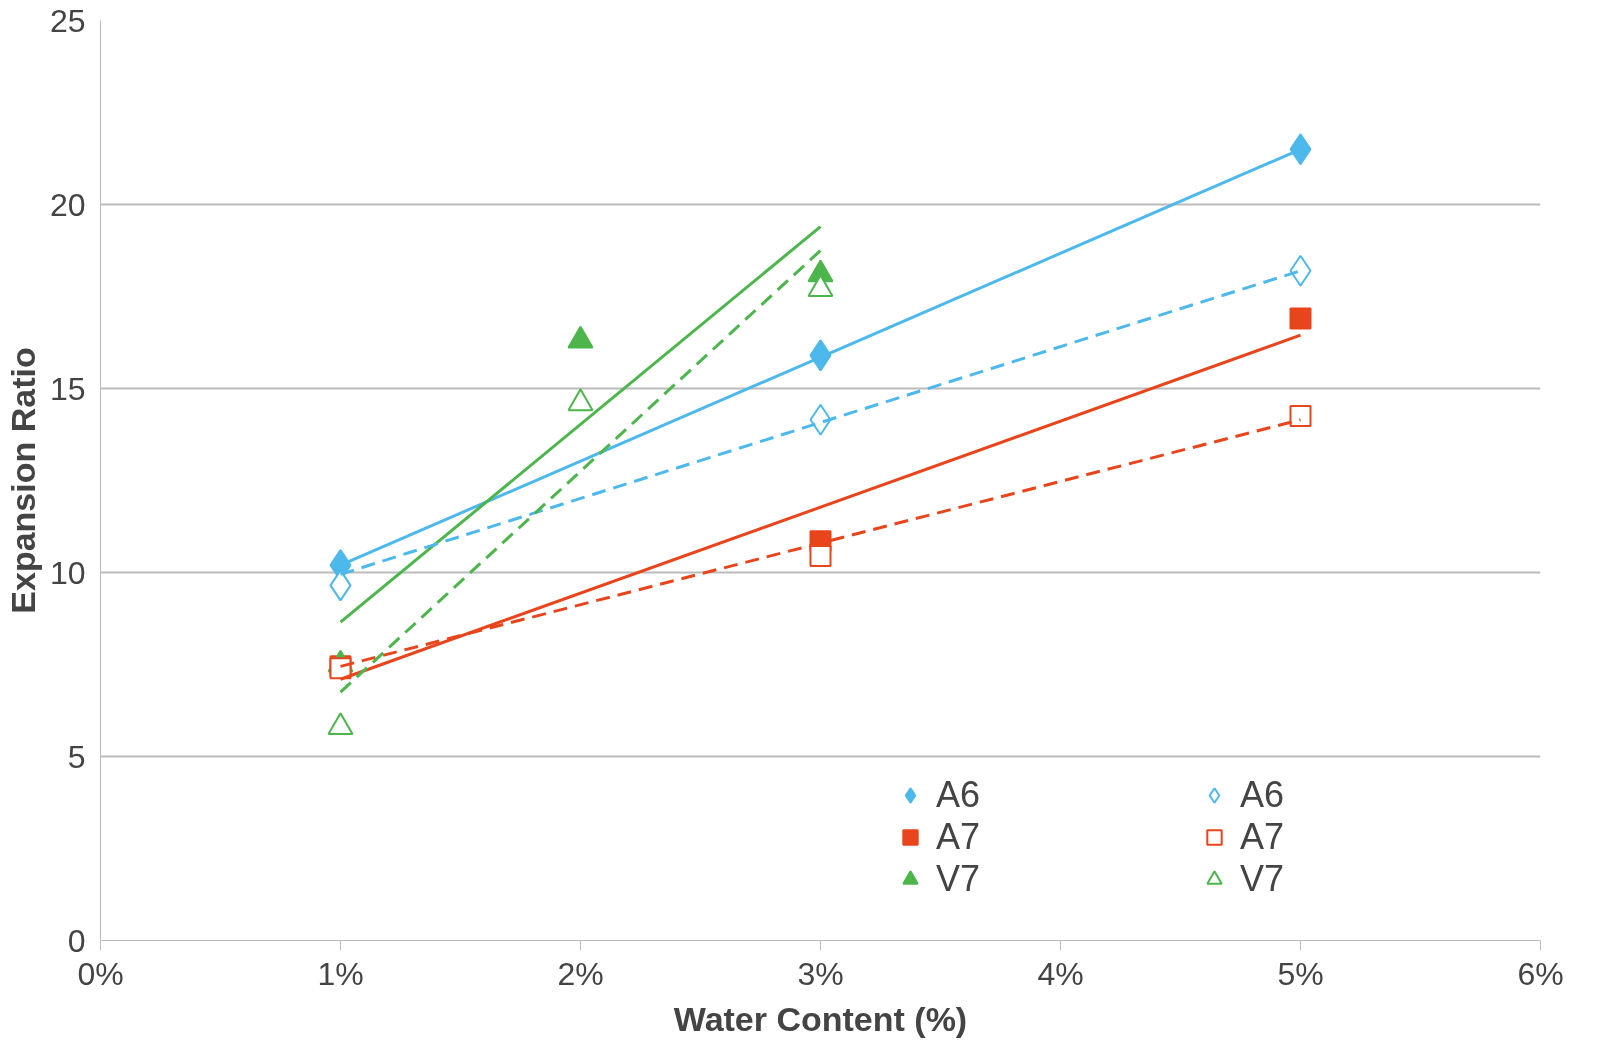  I want to click on y-tick-label: 15, so click(67, 388).